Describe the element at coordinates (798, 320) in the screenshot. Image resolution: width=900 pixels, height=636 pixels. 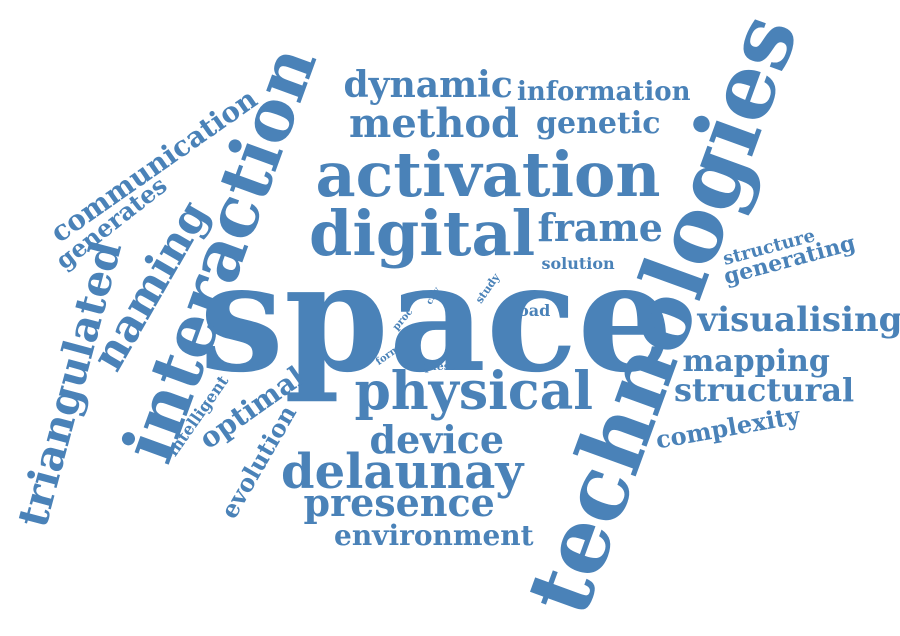
I see `word-visualising: visualising` at that location.